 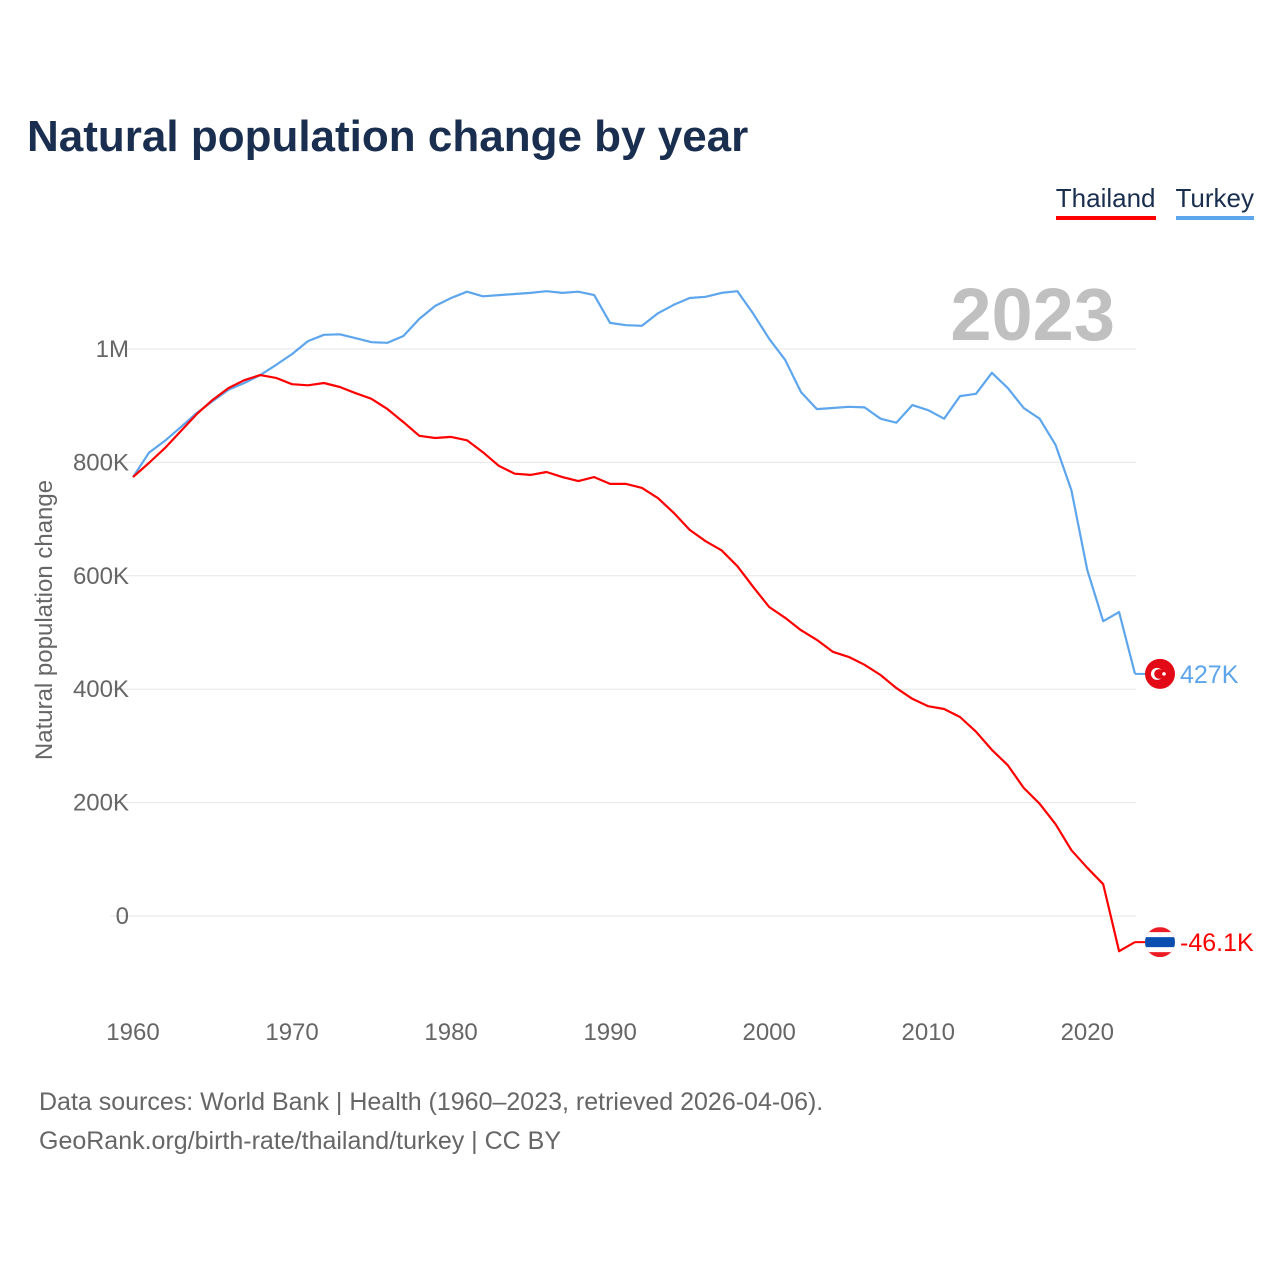 What do you see at coordinates (1217, 943) in the screenshot?
I see `end-value-label: -46.1K` at bounding box center [1217, 943].